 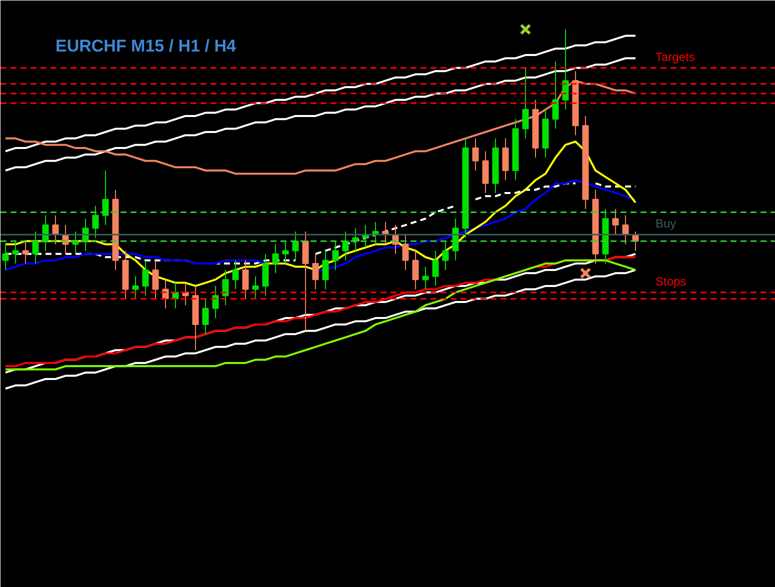 I want to click on ref-line-label: Stops, so click(x=671, y=281).